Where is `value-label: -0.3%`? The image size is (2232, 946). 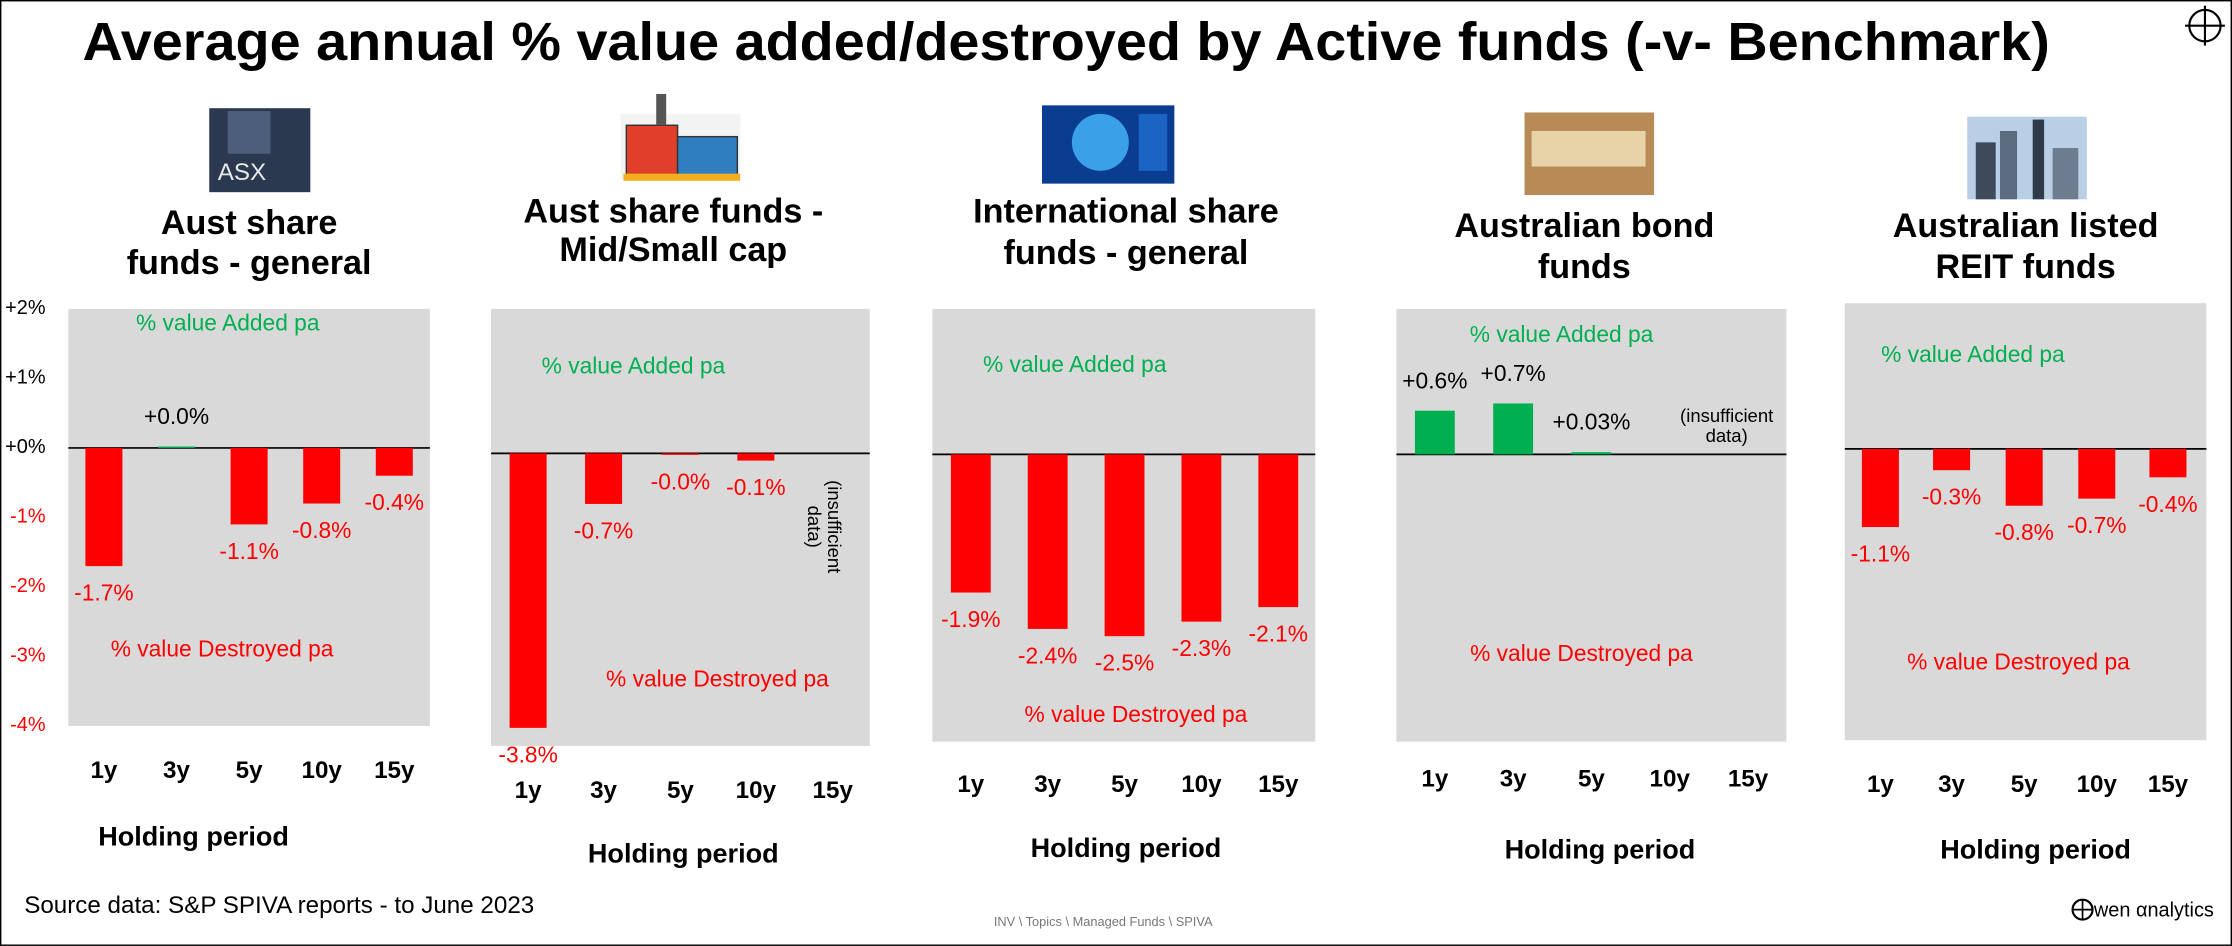 value-label: -0.3% is located at coordinates (1951, 497).